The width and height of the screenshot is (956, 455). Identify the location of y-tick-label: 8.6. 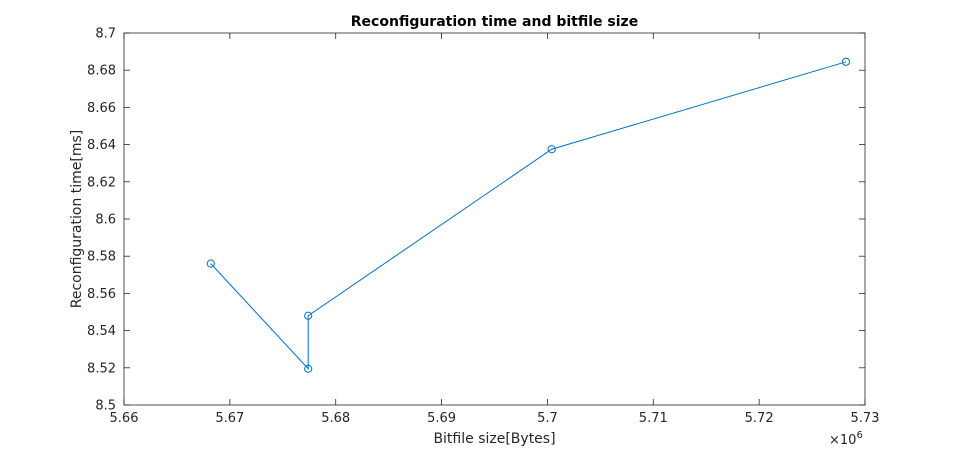
(105, 220).